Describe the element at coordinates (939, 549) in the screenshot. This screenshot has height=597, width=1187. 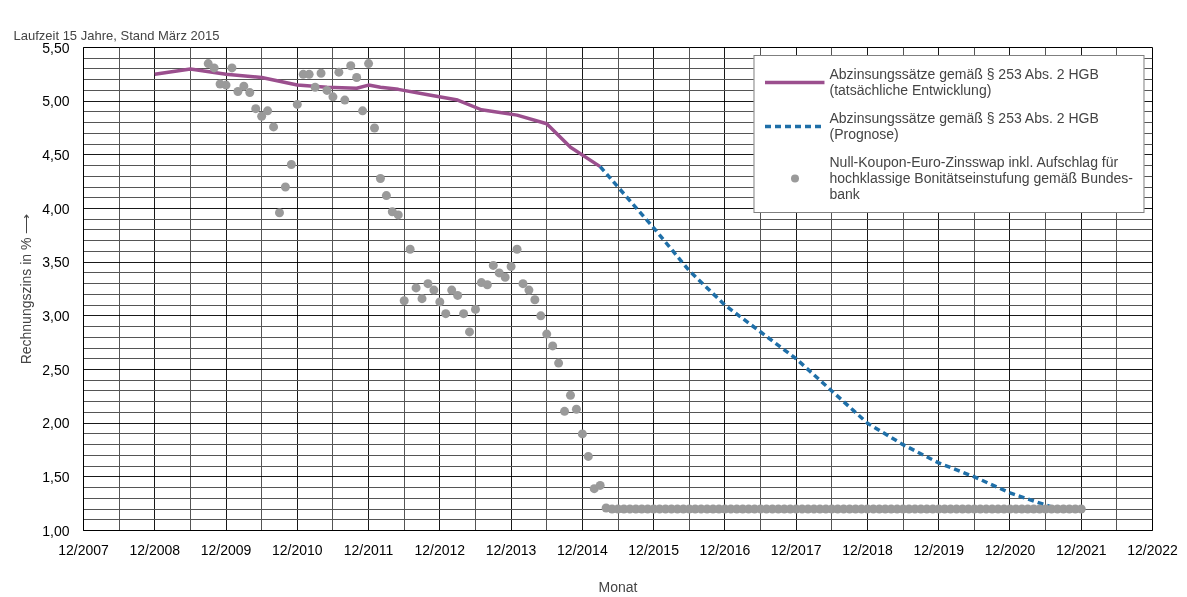
I see `x-tick-label: 12/2019` at that location.